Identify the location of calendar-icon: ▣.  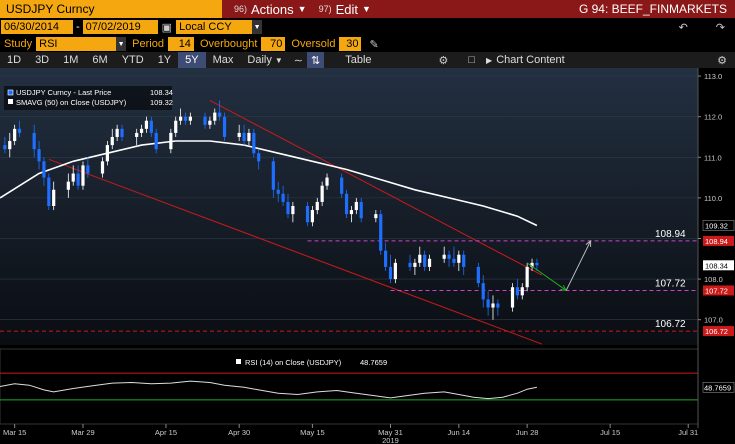
(167, 27).